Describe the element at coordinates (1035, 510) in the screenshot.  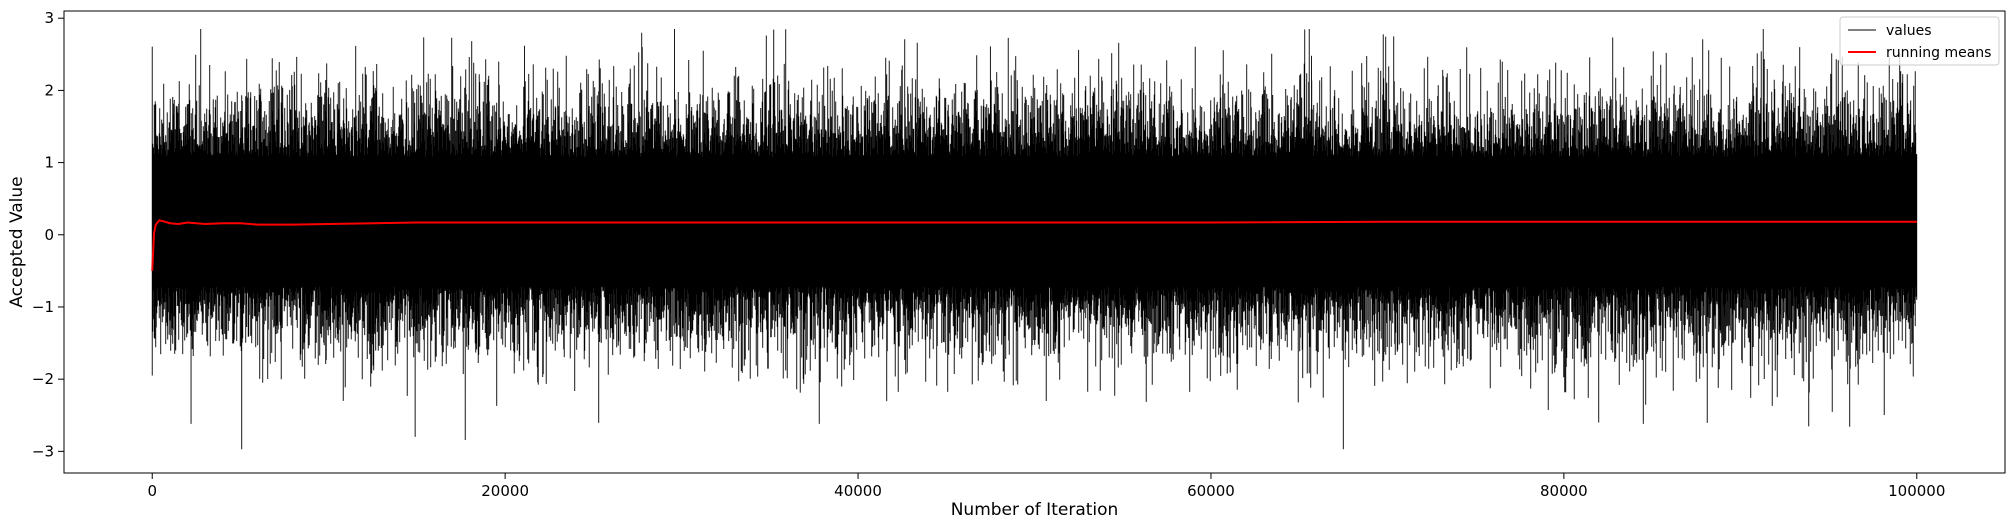
I see `x-axis-label: Number of Iteration` at that location.